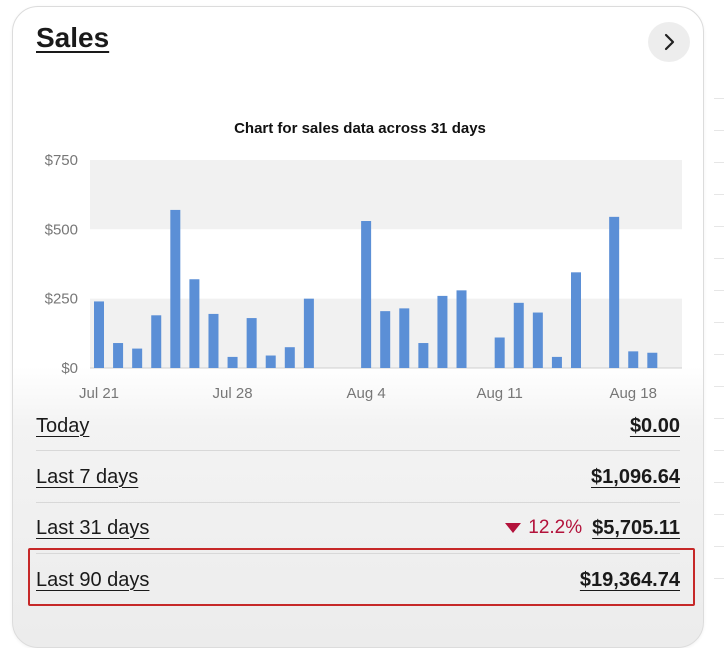 This screenshot has width=724, height=648. What do you see at coordinates (61, 160) in the screenshot?
I see `y-tick-label: $750` at bounding box center [61, 160].